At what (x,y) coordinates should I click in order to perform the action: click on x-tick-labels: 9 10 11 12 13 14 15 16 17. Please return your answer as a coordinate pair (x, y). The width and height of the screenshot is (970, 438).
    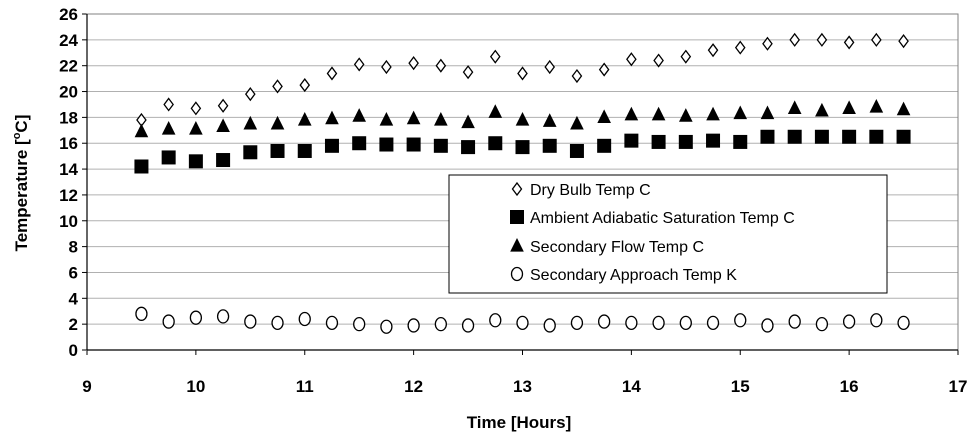
    Looking at the image, I should click on (524, 386).